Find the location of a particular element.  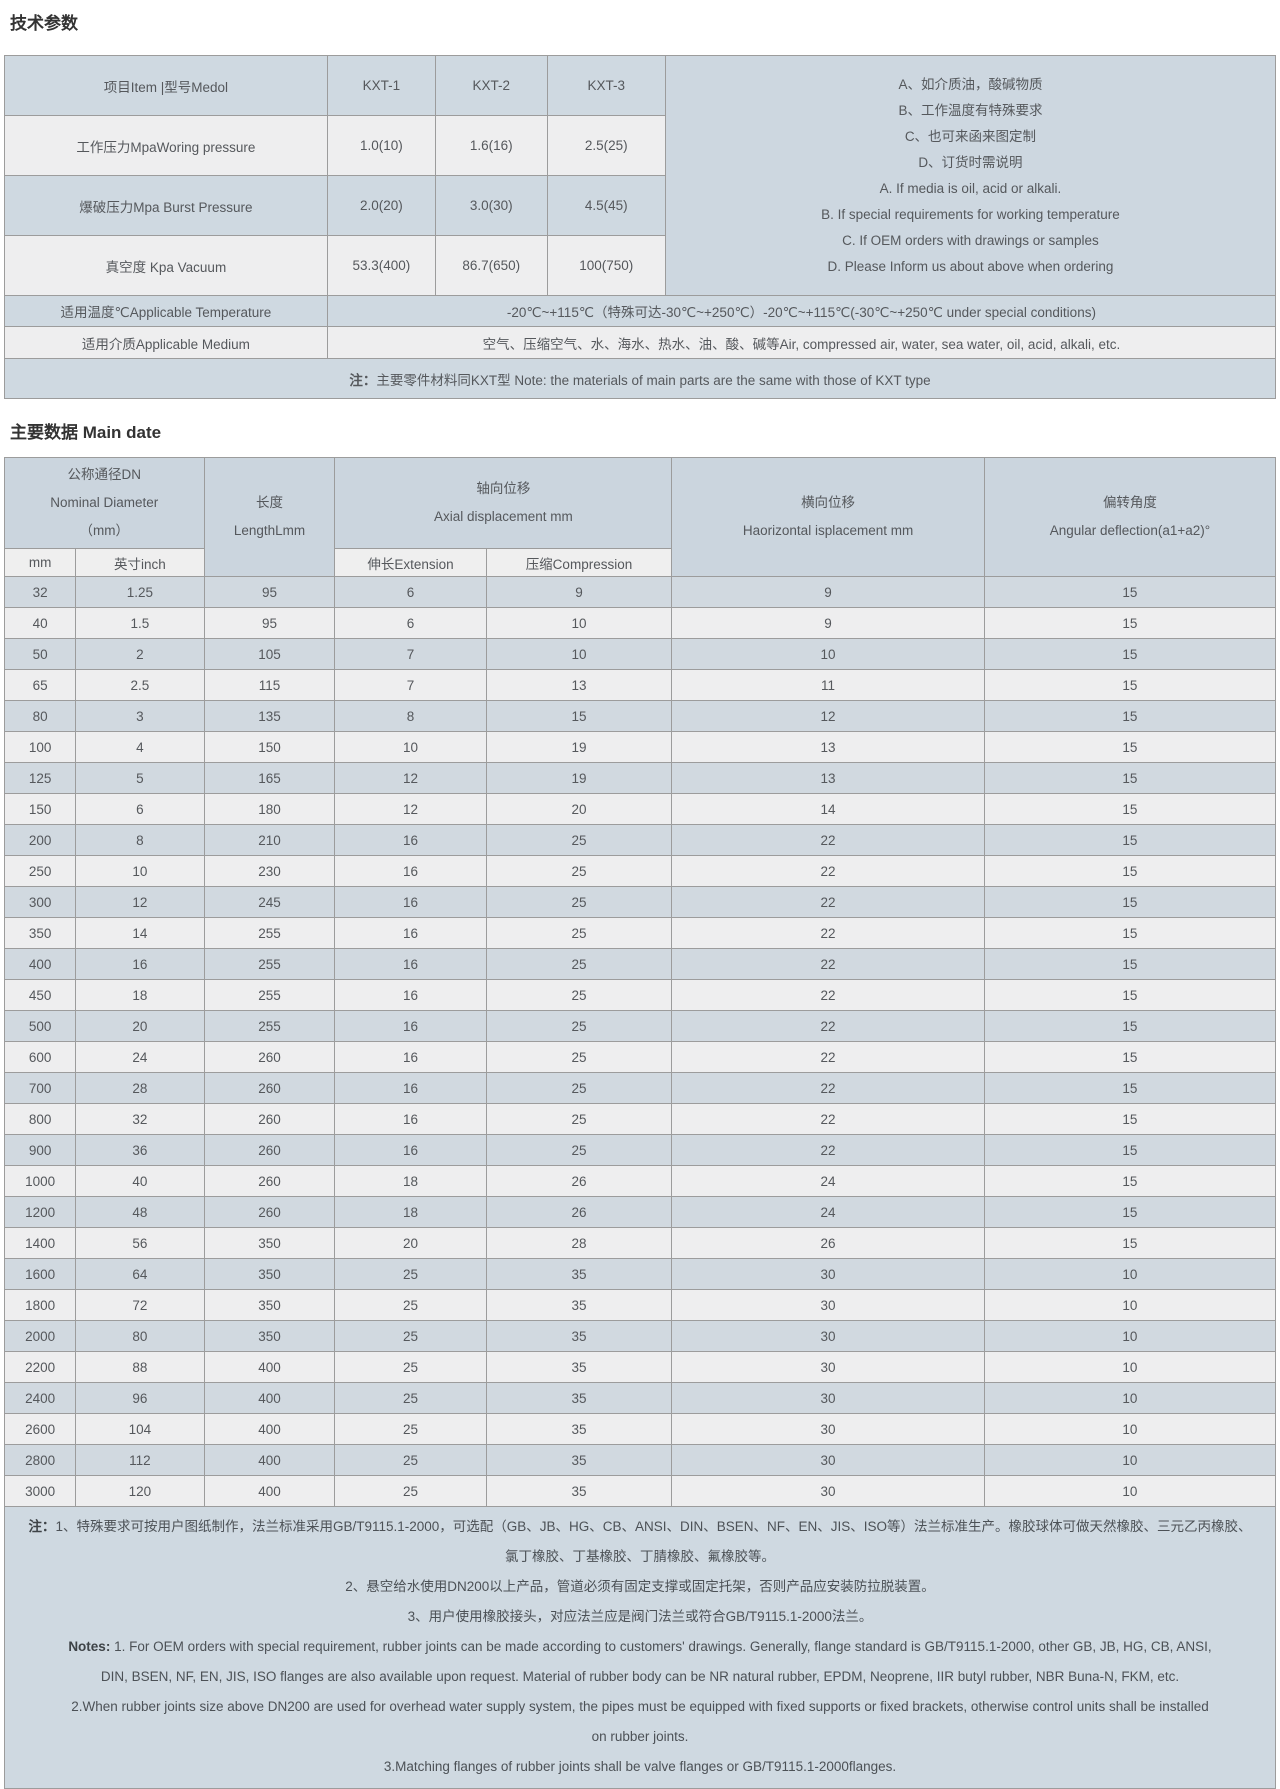

data-row: 450 18 255 16 25 22 15 is located at coordinates (640, 995).